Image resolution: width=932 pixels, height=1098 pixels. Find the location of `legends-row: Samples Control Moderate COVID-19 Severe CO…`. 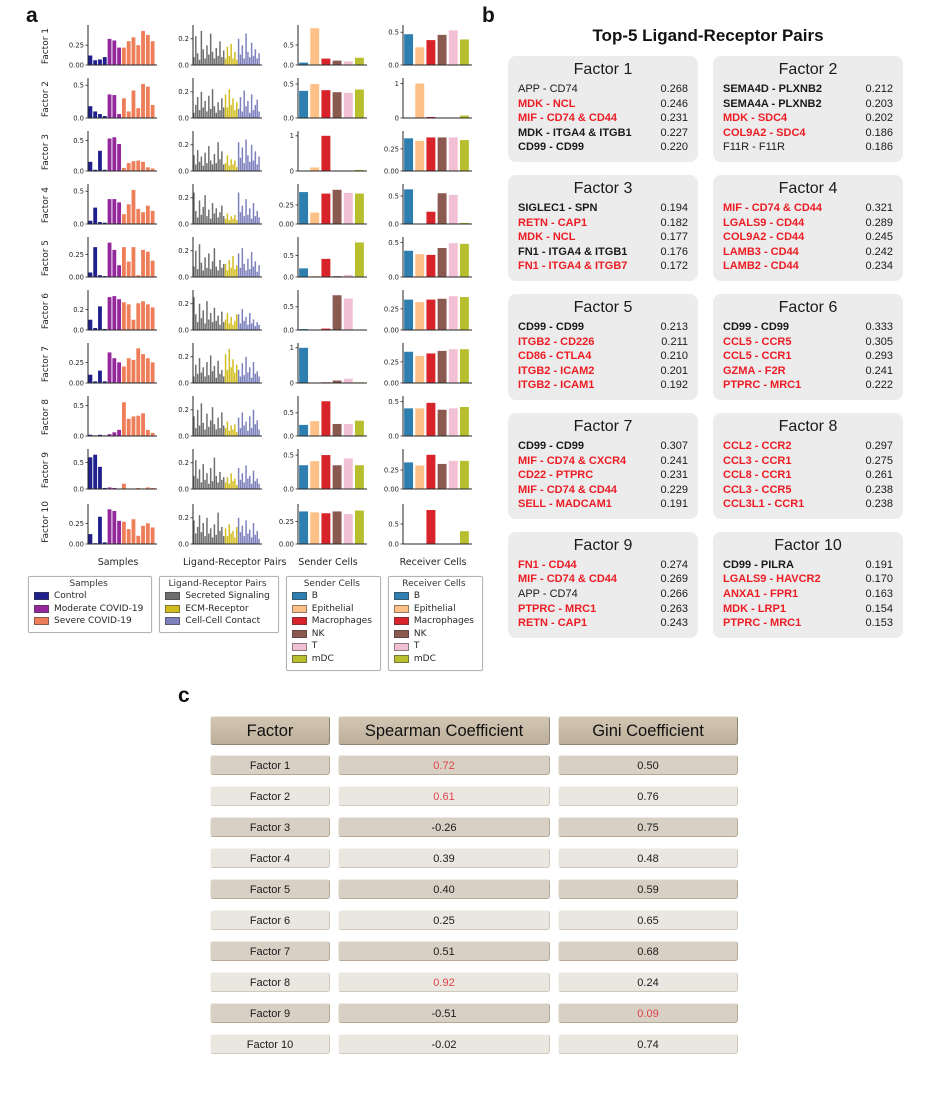

legends-row: Samples Control Moderate COVID-19 Severe CO… is located at coordinates (255, 623).